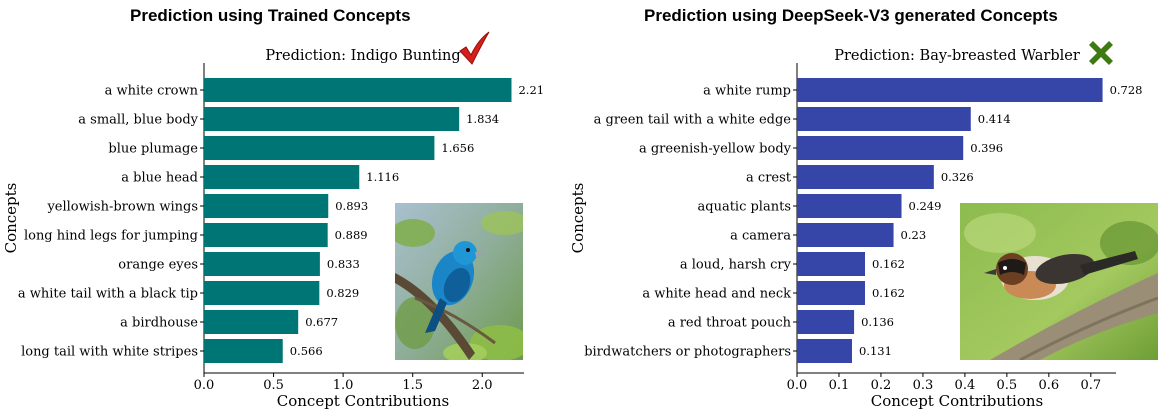 The height and width of the screenshot is (417, 1163). What do you see at coordinates (482, 385) in the screenshot?
I see `x-tick-label: 2.0` at bounding box center [482, 385].